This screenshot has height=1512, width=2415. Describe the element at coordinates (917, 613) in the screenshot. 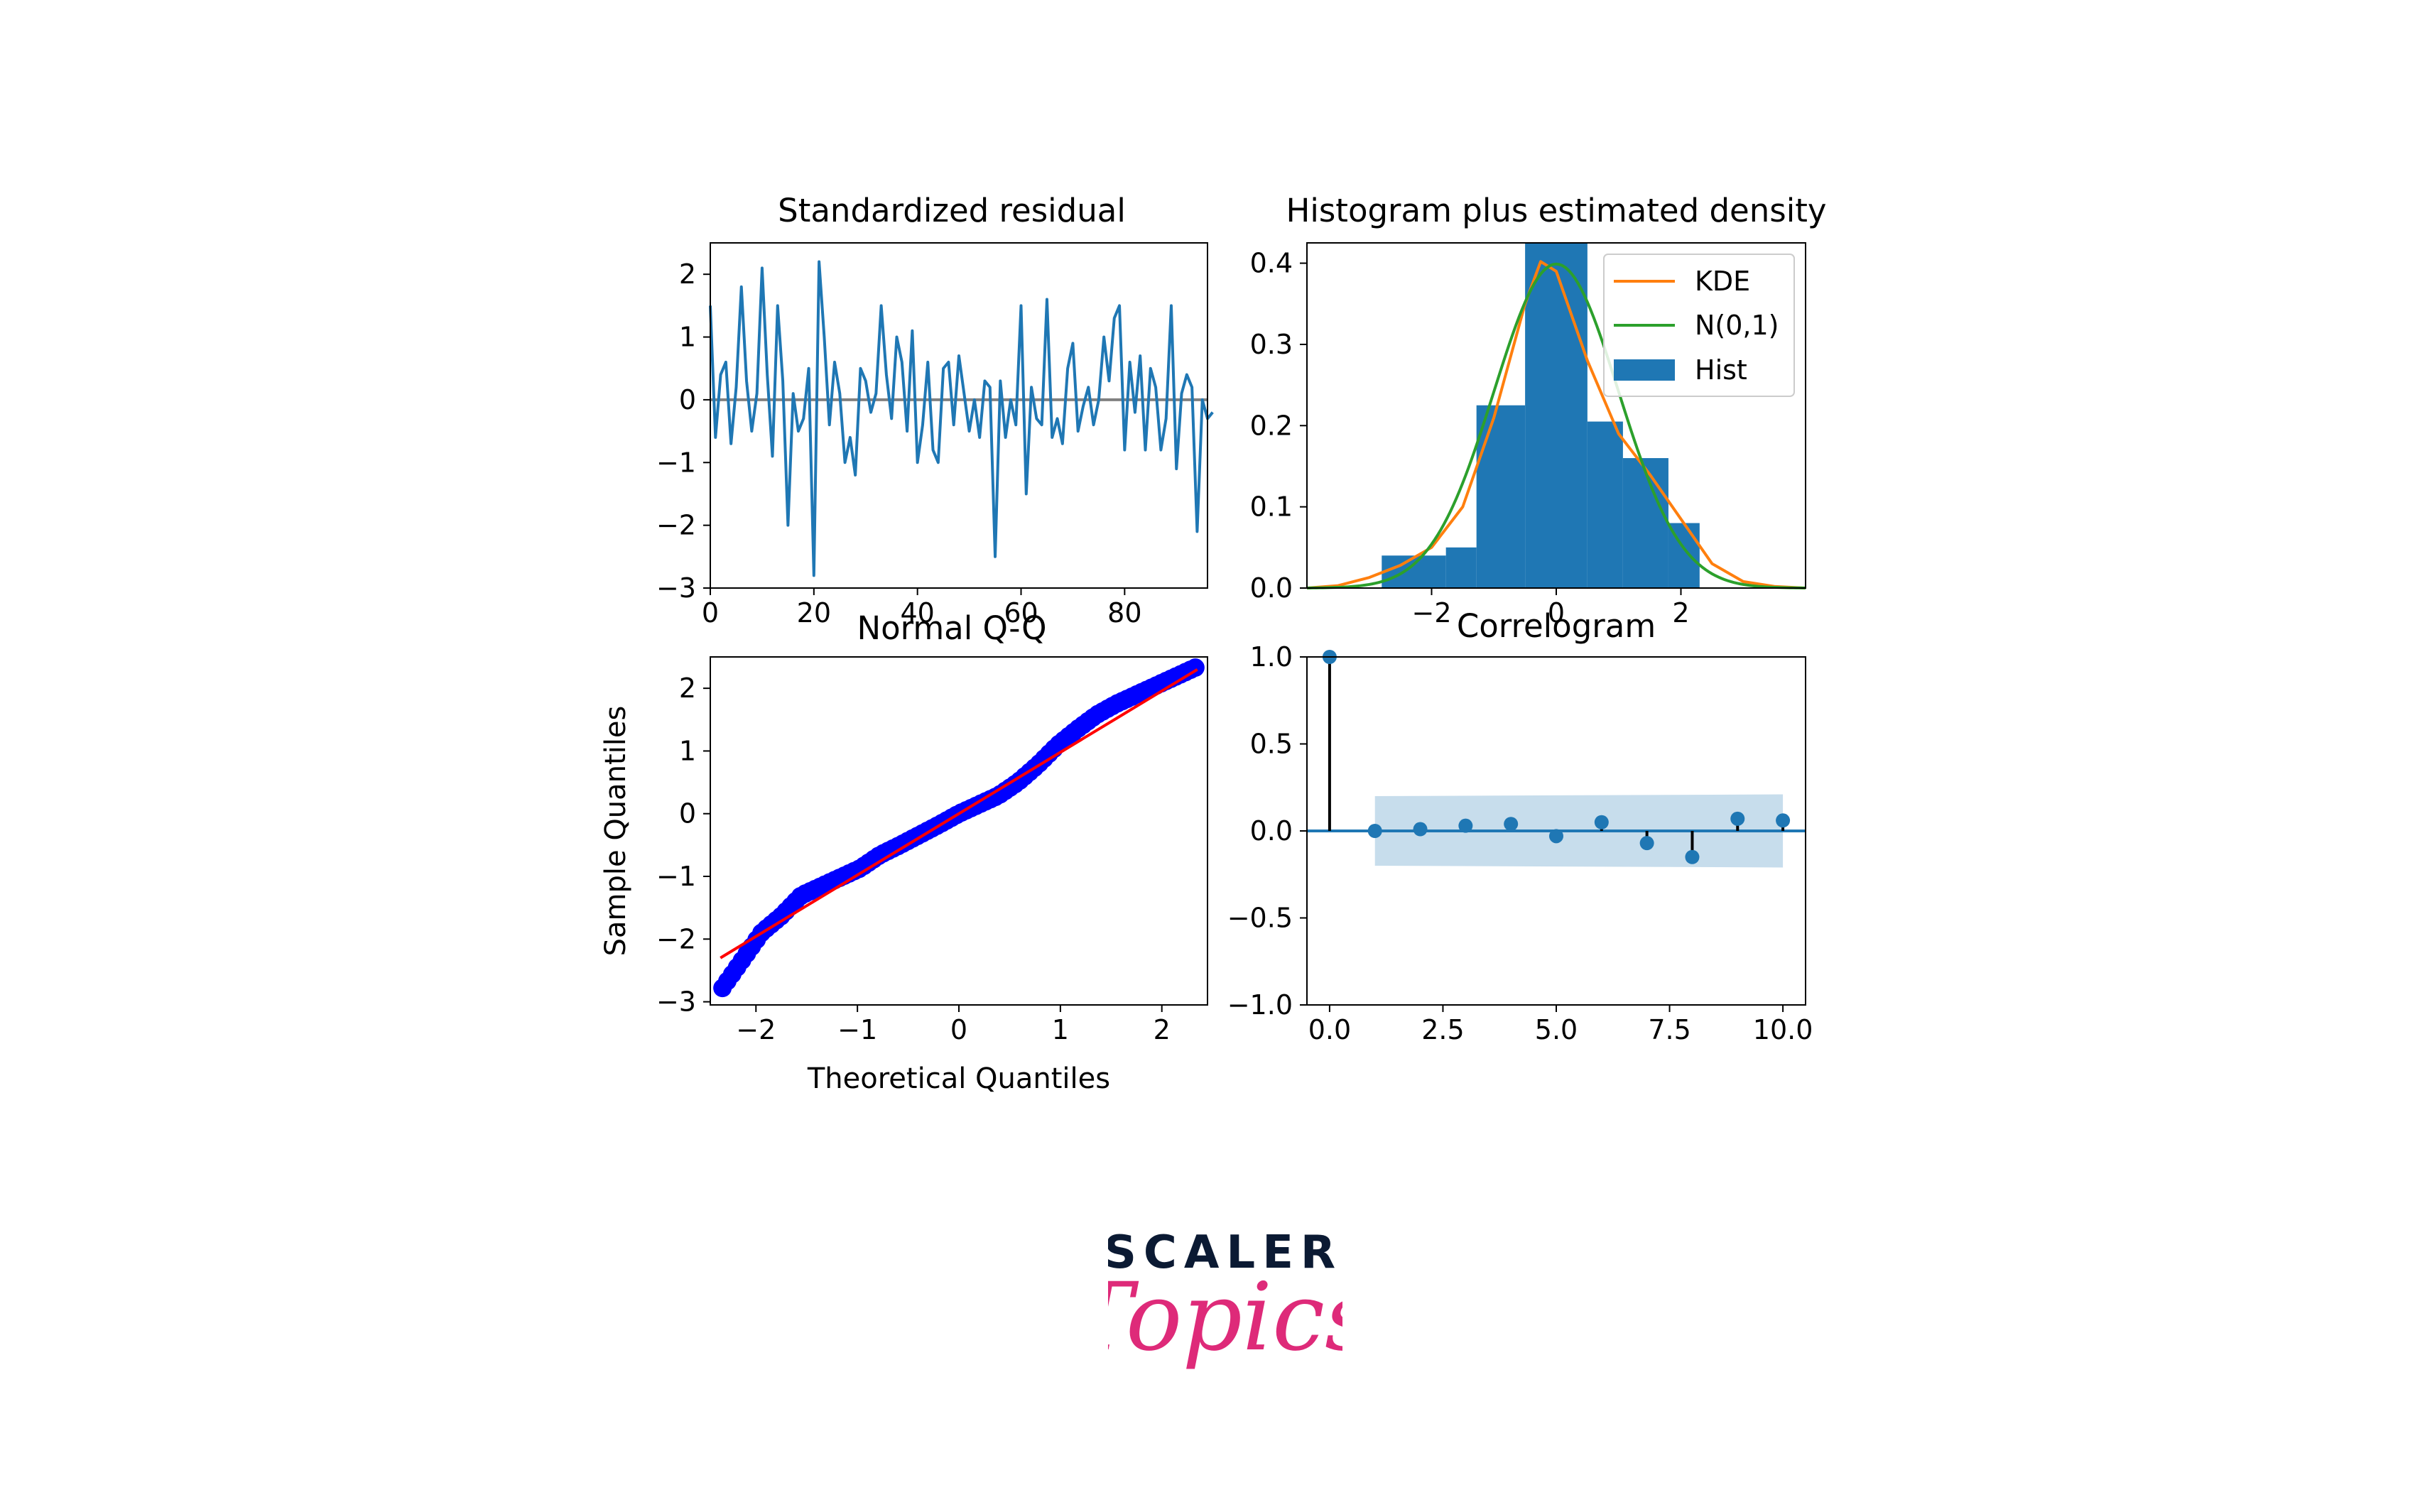

I see `x-tick-label: 40` at that location.